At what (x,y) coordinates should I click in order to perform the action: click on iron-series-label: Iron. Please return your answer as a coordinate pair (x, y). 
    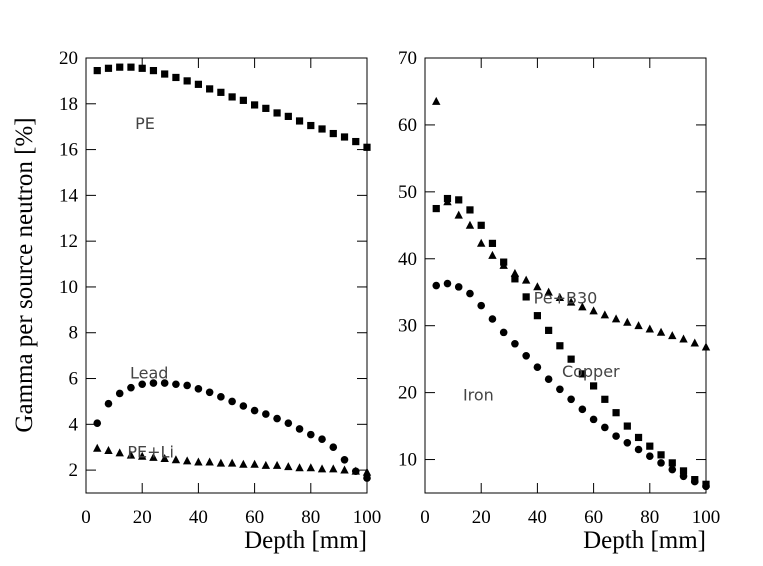
    Looking at the image, I should click on (478, 395).